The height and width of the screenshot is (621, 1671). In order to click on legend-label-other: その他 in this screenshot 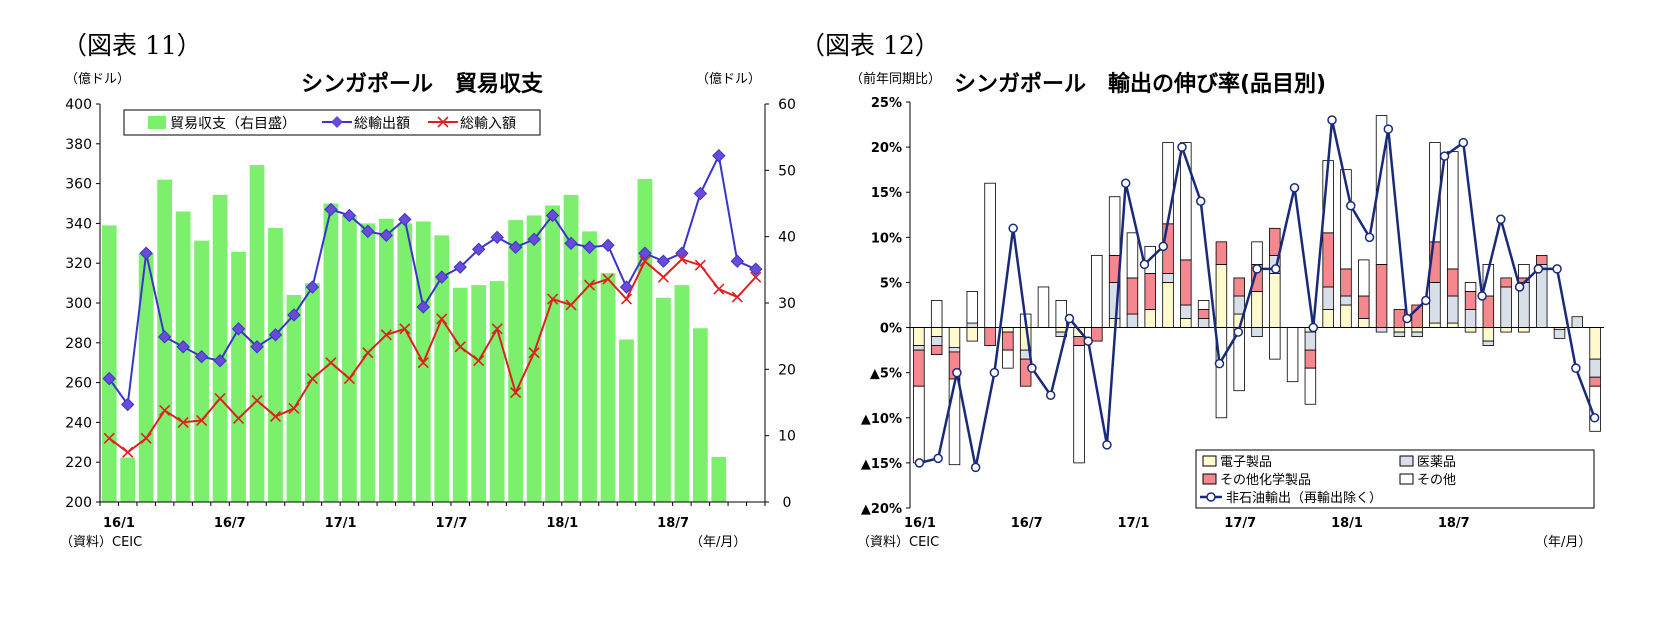, I will do `click(1436, 480)`.